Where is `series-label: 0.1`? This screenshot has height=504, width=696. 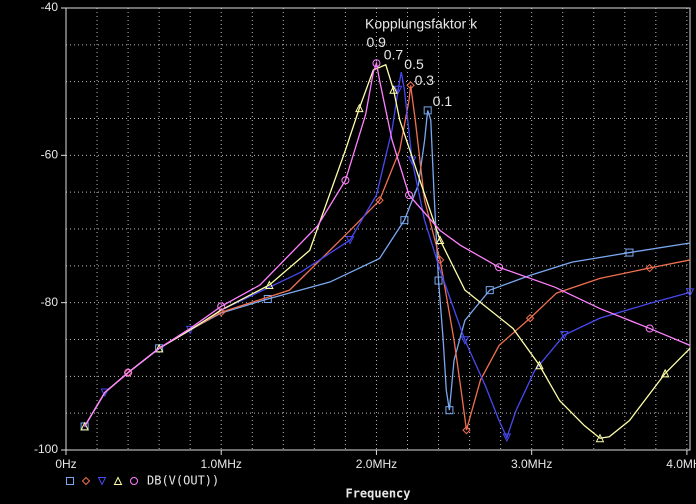
series-label: 0.1 is located at coordinates (443, 101).